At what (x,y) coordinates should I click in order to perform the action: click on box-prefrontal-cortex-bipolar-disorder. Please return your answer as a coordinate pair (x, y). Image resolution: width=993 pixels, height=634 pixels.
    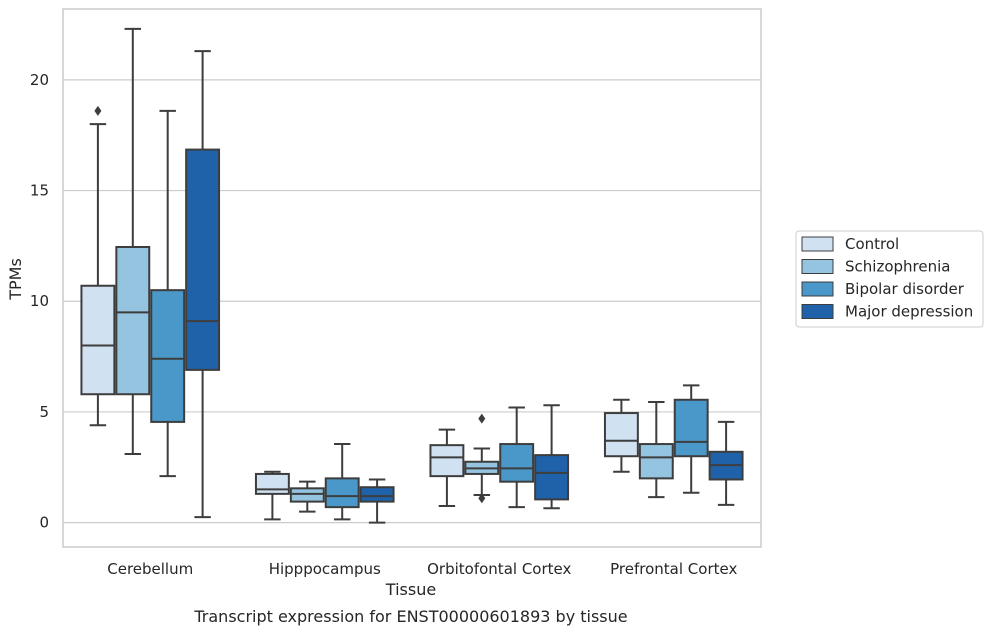
    Looking at the image, I should click on (691, 439).